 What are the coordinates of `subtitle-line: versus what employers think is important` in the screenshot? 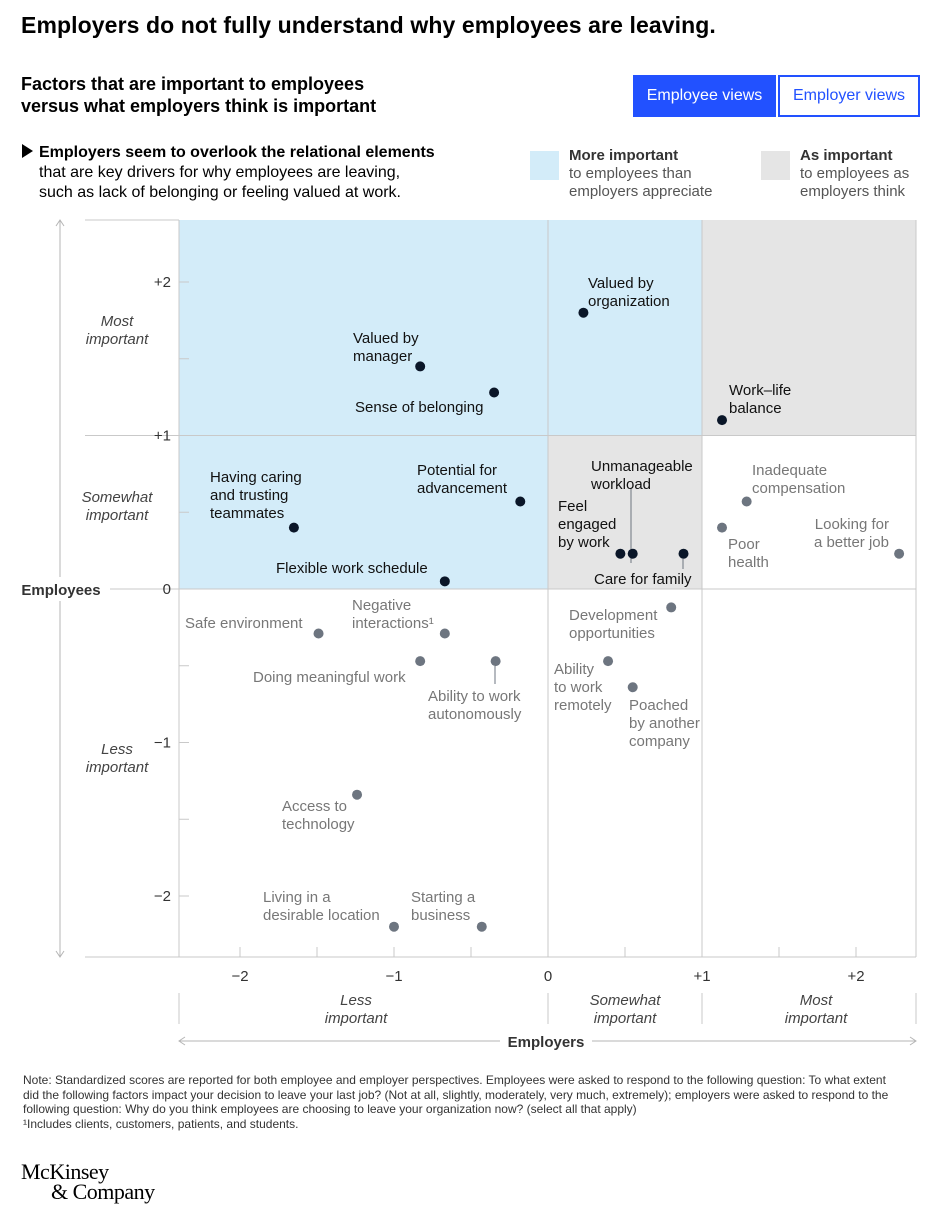 It's located at (199, 106).